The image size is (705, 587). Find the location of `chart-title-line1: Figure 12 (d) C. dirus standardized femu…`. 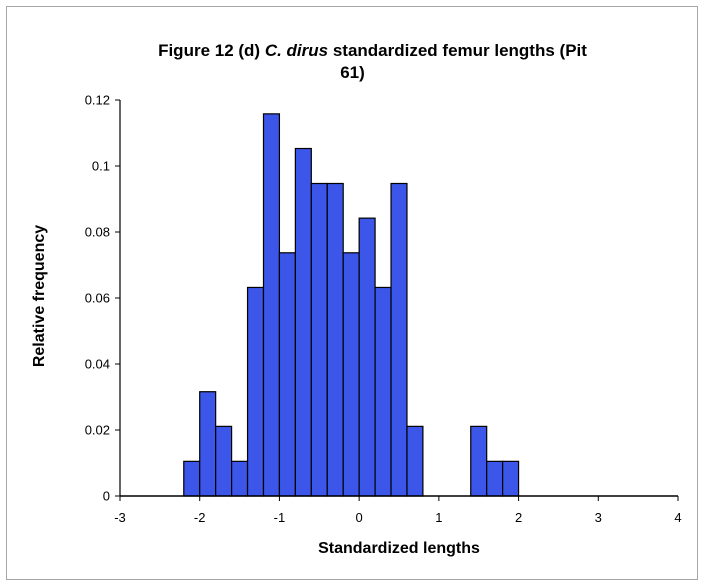

chart-title-line1: Figure 12 (d) C. dirus standardized femu… is located at coordinates (352, 51).